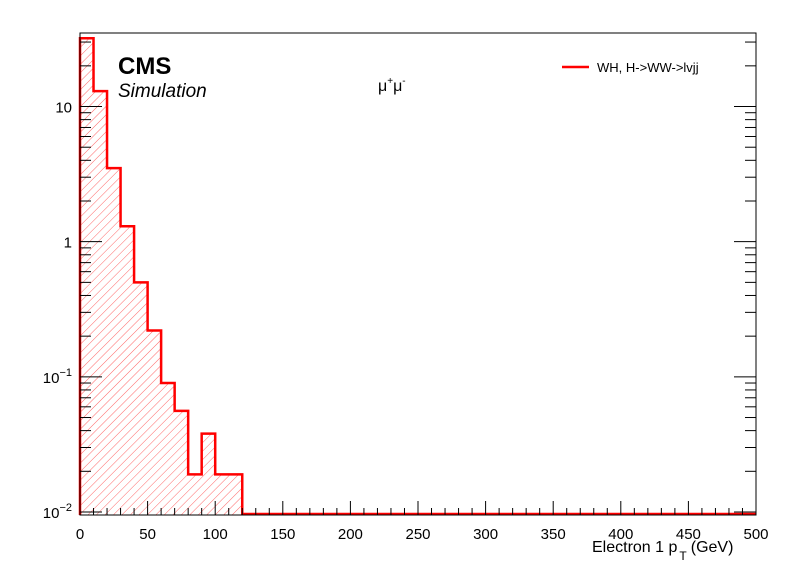  I want to click on y-tick-label-exponent: −2, so click(65, 508).